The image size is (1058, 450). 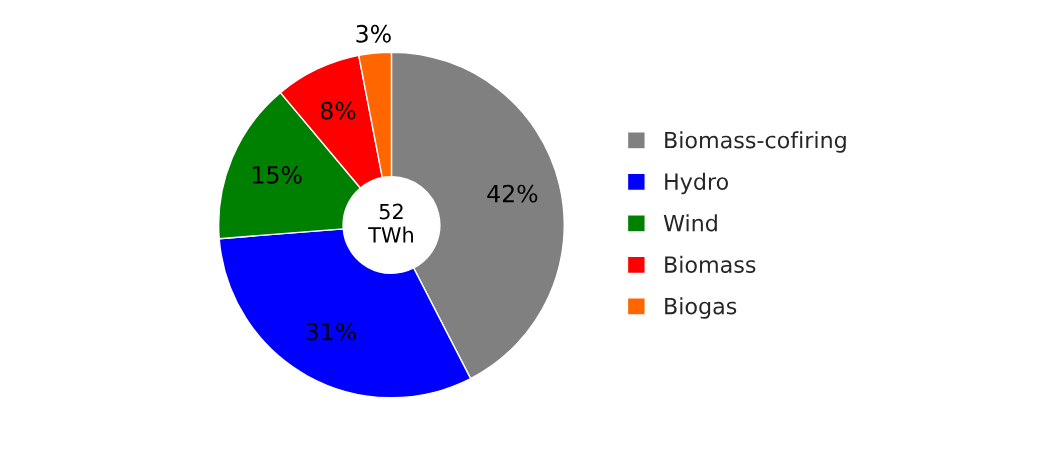 What do you see at coordinates (277, 174) in the screenshot?
I see `data-label: 15%` at bounding box center [277, 174].